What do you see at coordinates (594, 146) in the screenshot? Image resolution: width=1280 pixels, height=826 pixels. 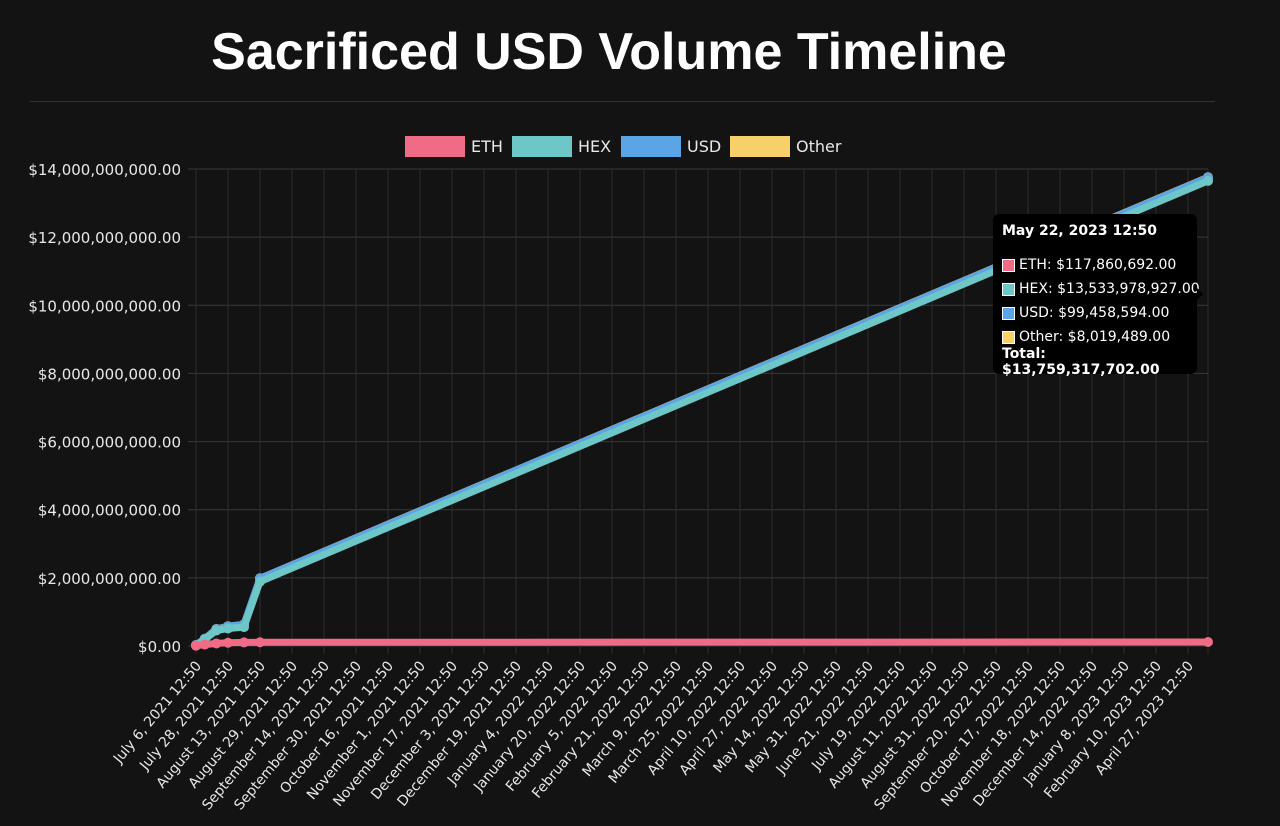 I see `legend-label-hex: HEX` at bounding box center [594, 146].